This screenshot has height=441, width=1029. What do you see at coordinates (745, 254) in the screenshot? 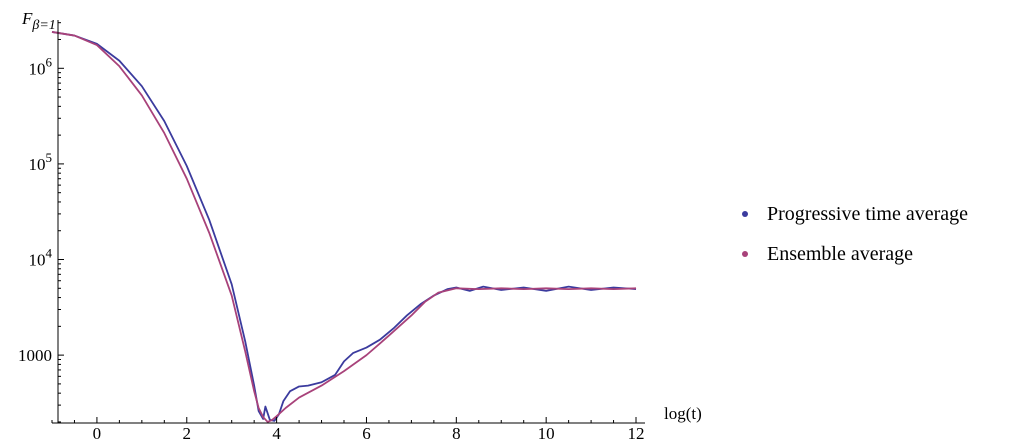
I see `legend-marker-ensemble` at bounding box center [745, 254].